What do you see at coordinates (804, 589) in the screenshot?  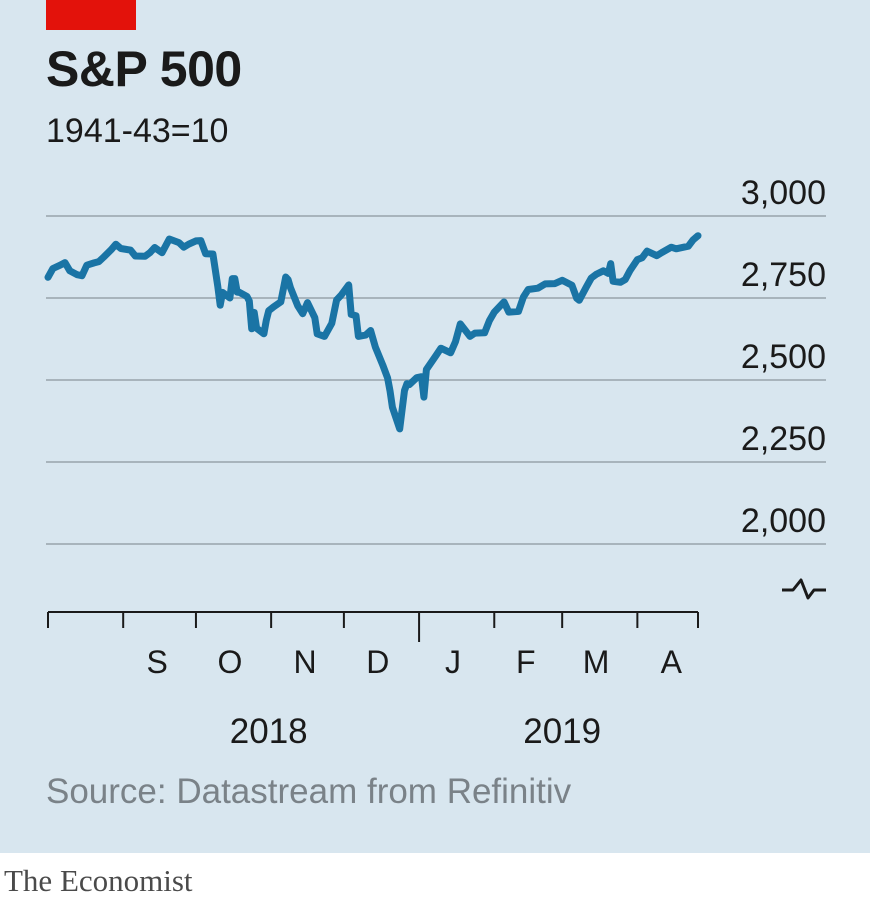 I see `axis-break-icon` at bounding box center [804, 589].